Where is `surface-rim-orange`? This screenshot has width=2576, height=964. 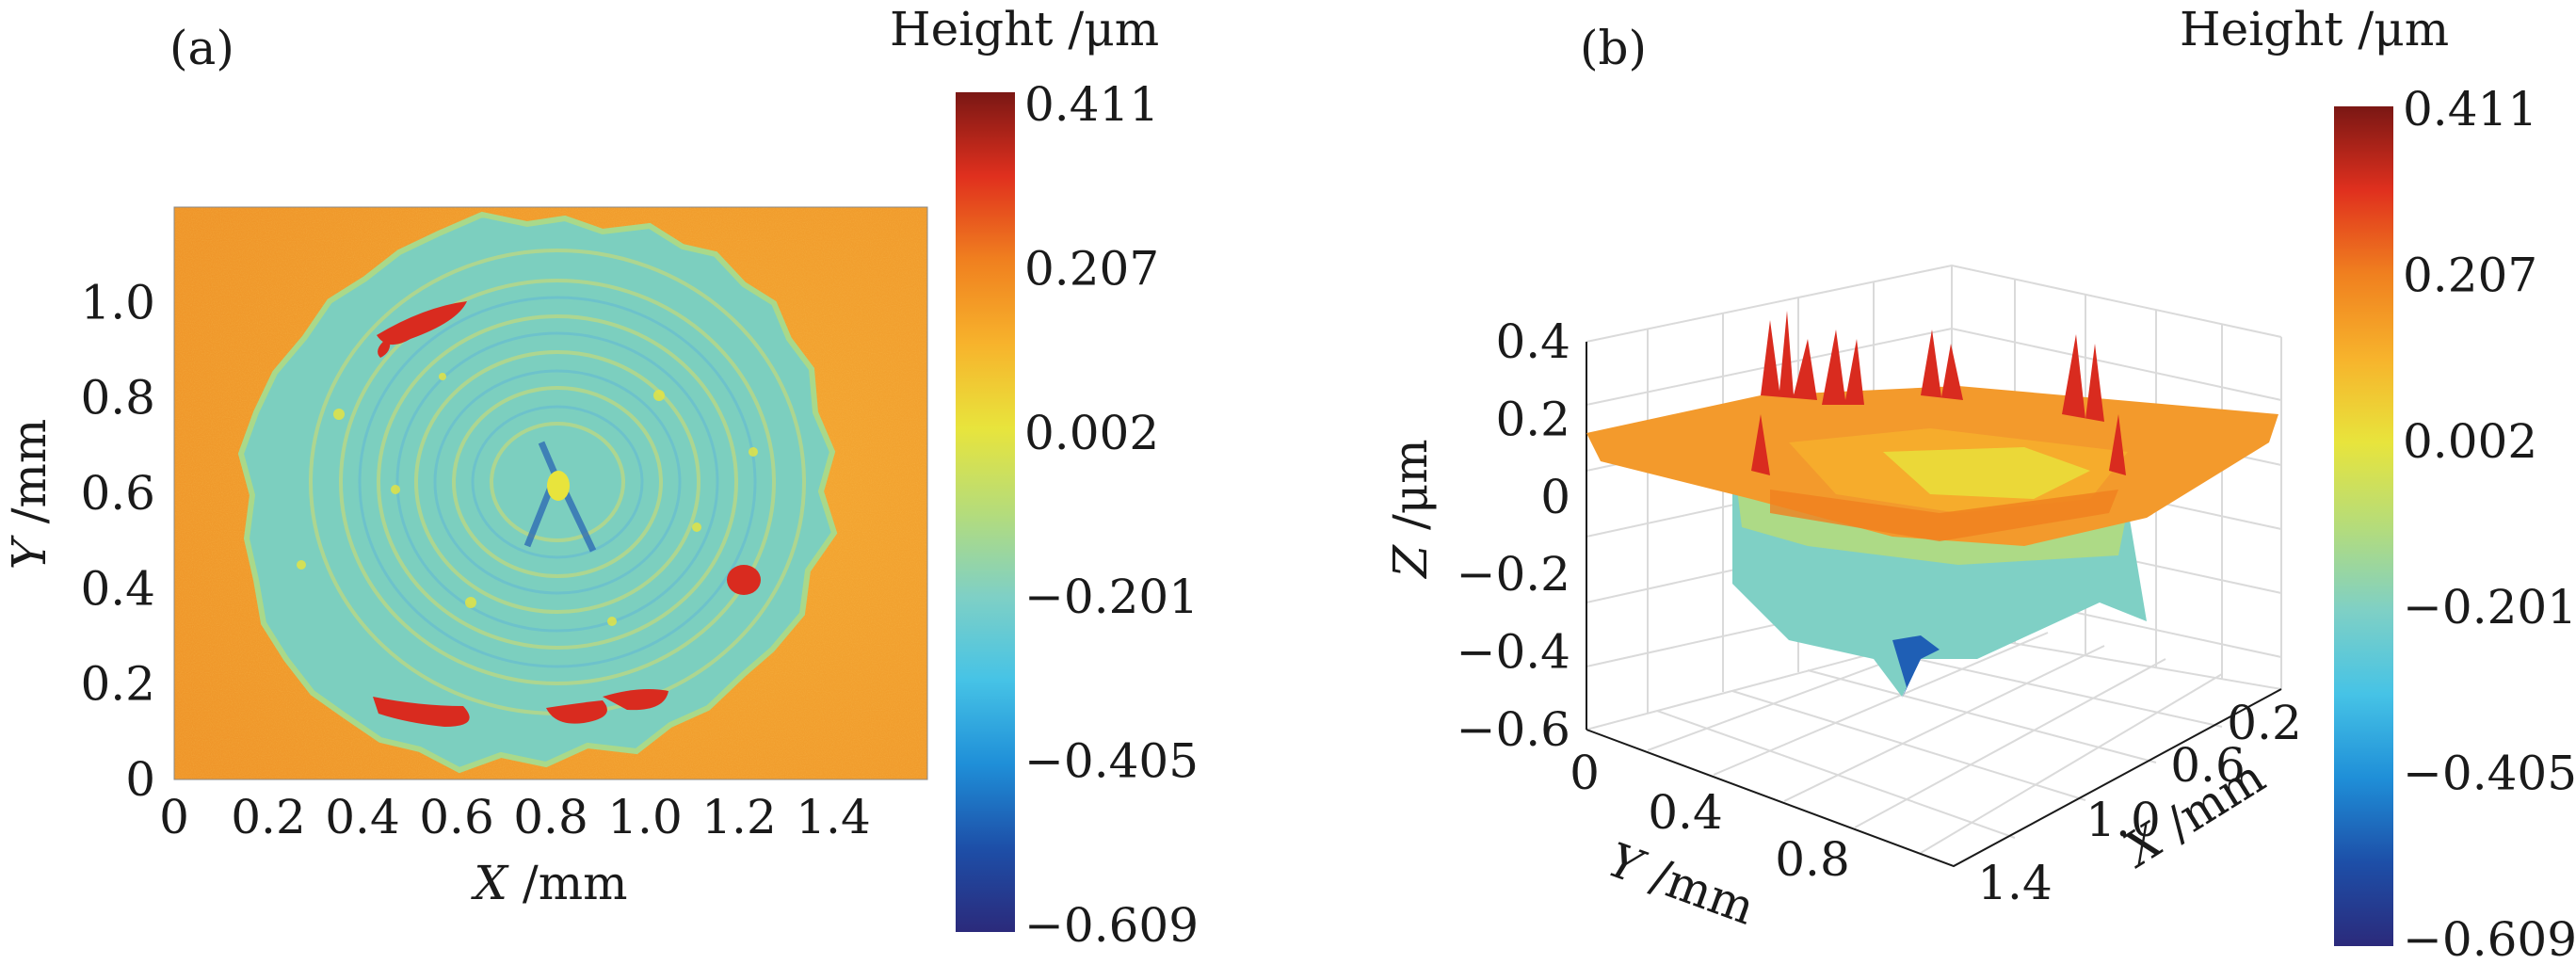
surface-rim-orange is located at coordinates (1944, 515).